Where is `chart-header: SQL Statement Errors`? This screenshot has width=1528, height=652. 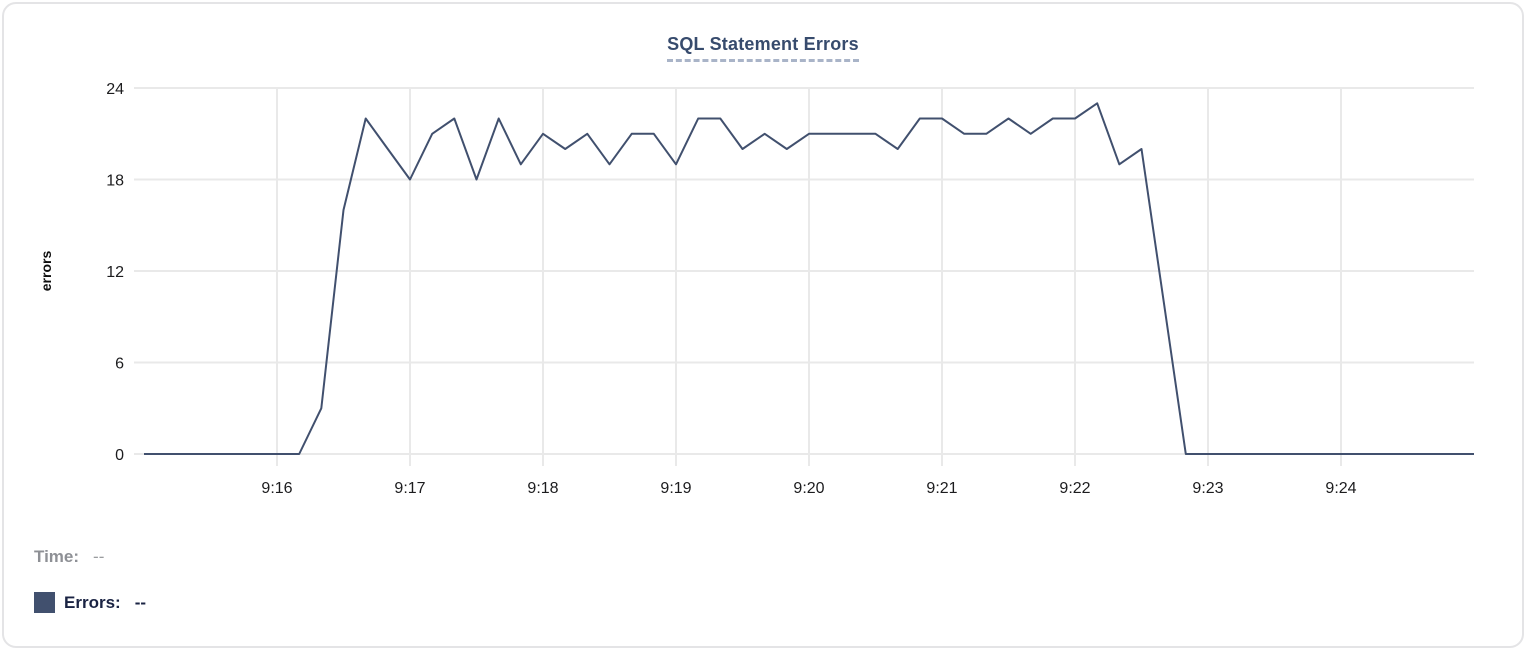 chart-header: SQL Statement Errors is located at coordinates (763, 48).